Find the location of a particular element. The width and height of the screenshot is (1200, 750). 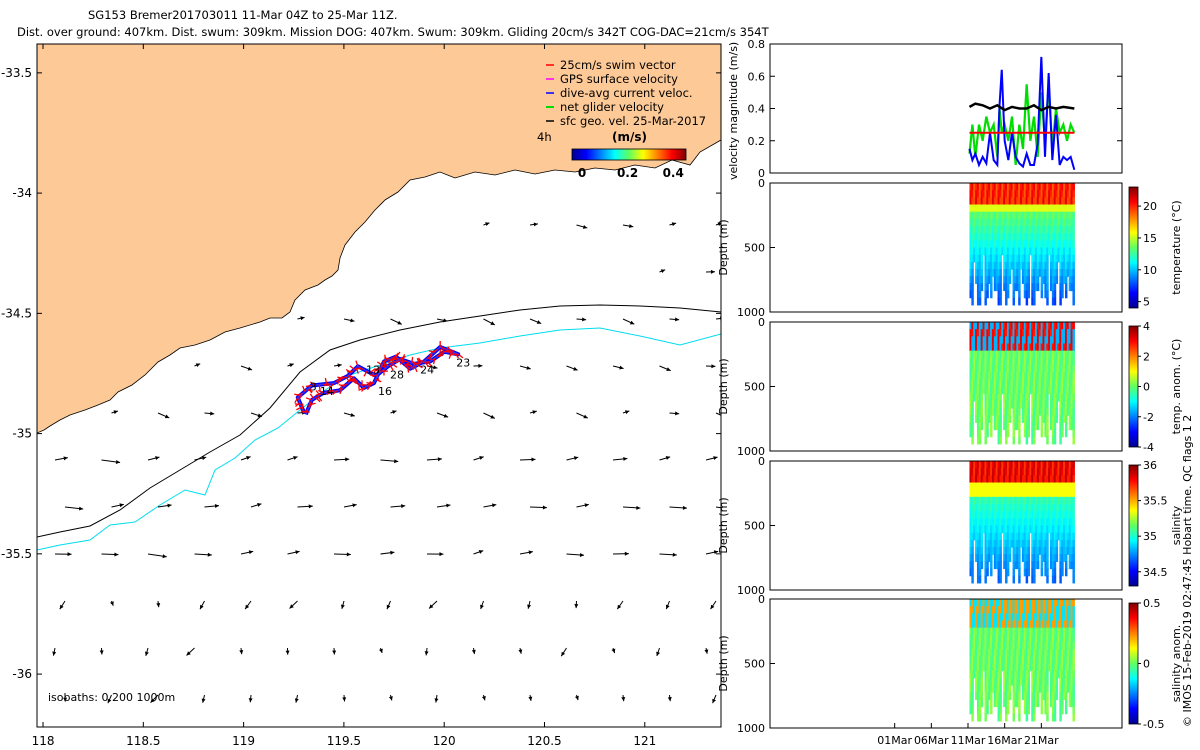

velocity-series-blue is located at coordinates (1022, 113).